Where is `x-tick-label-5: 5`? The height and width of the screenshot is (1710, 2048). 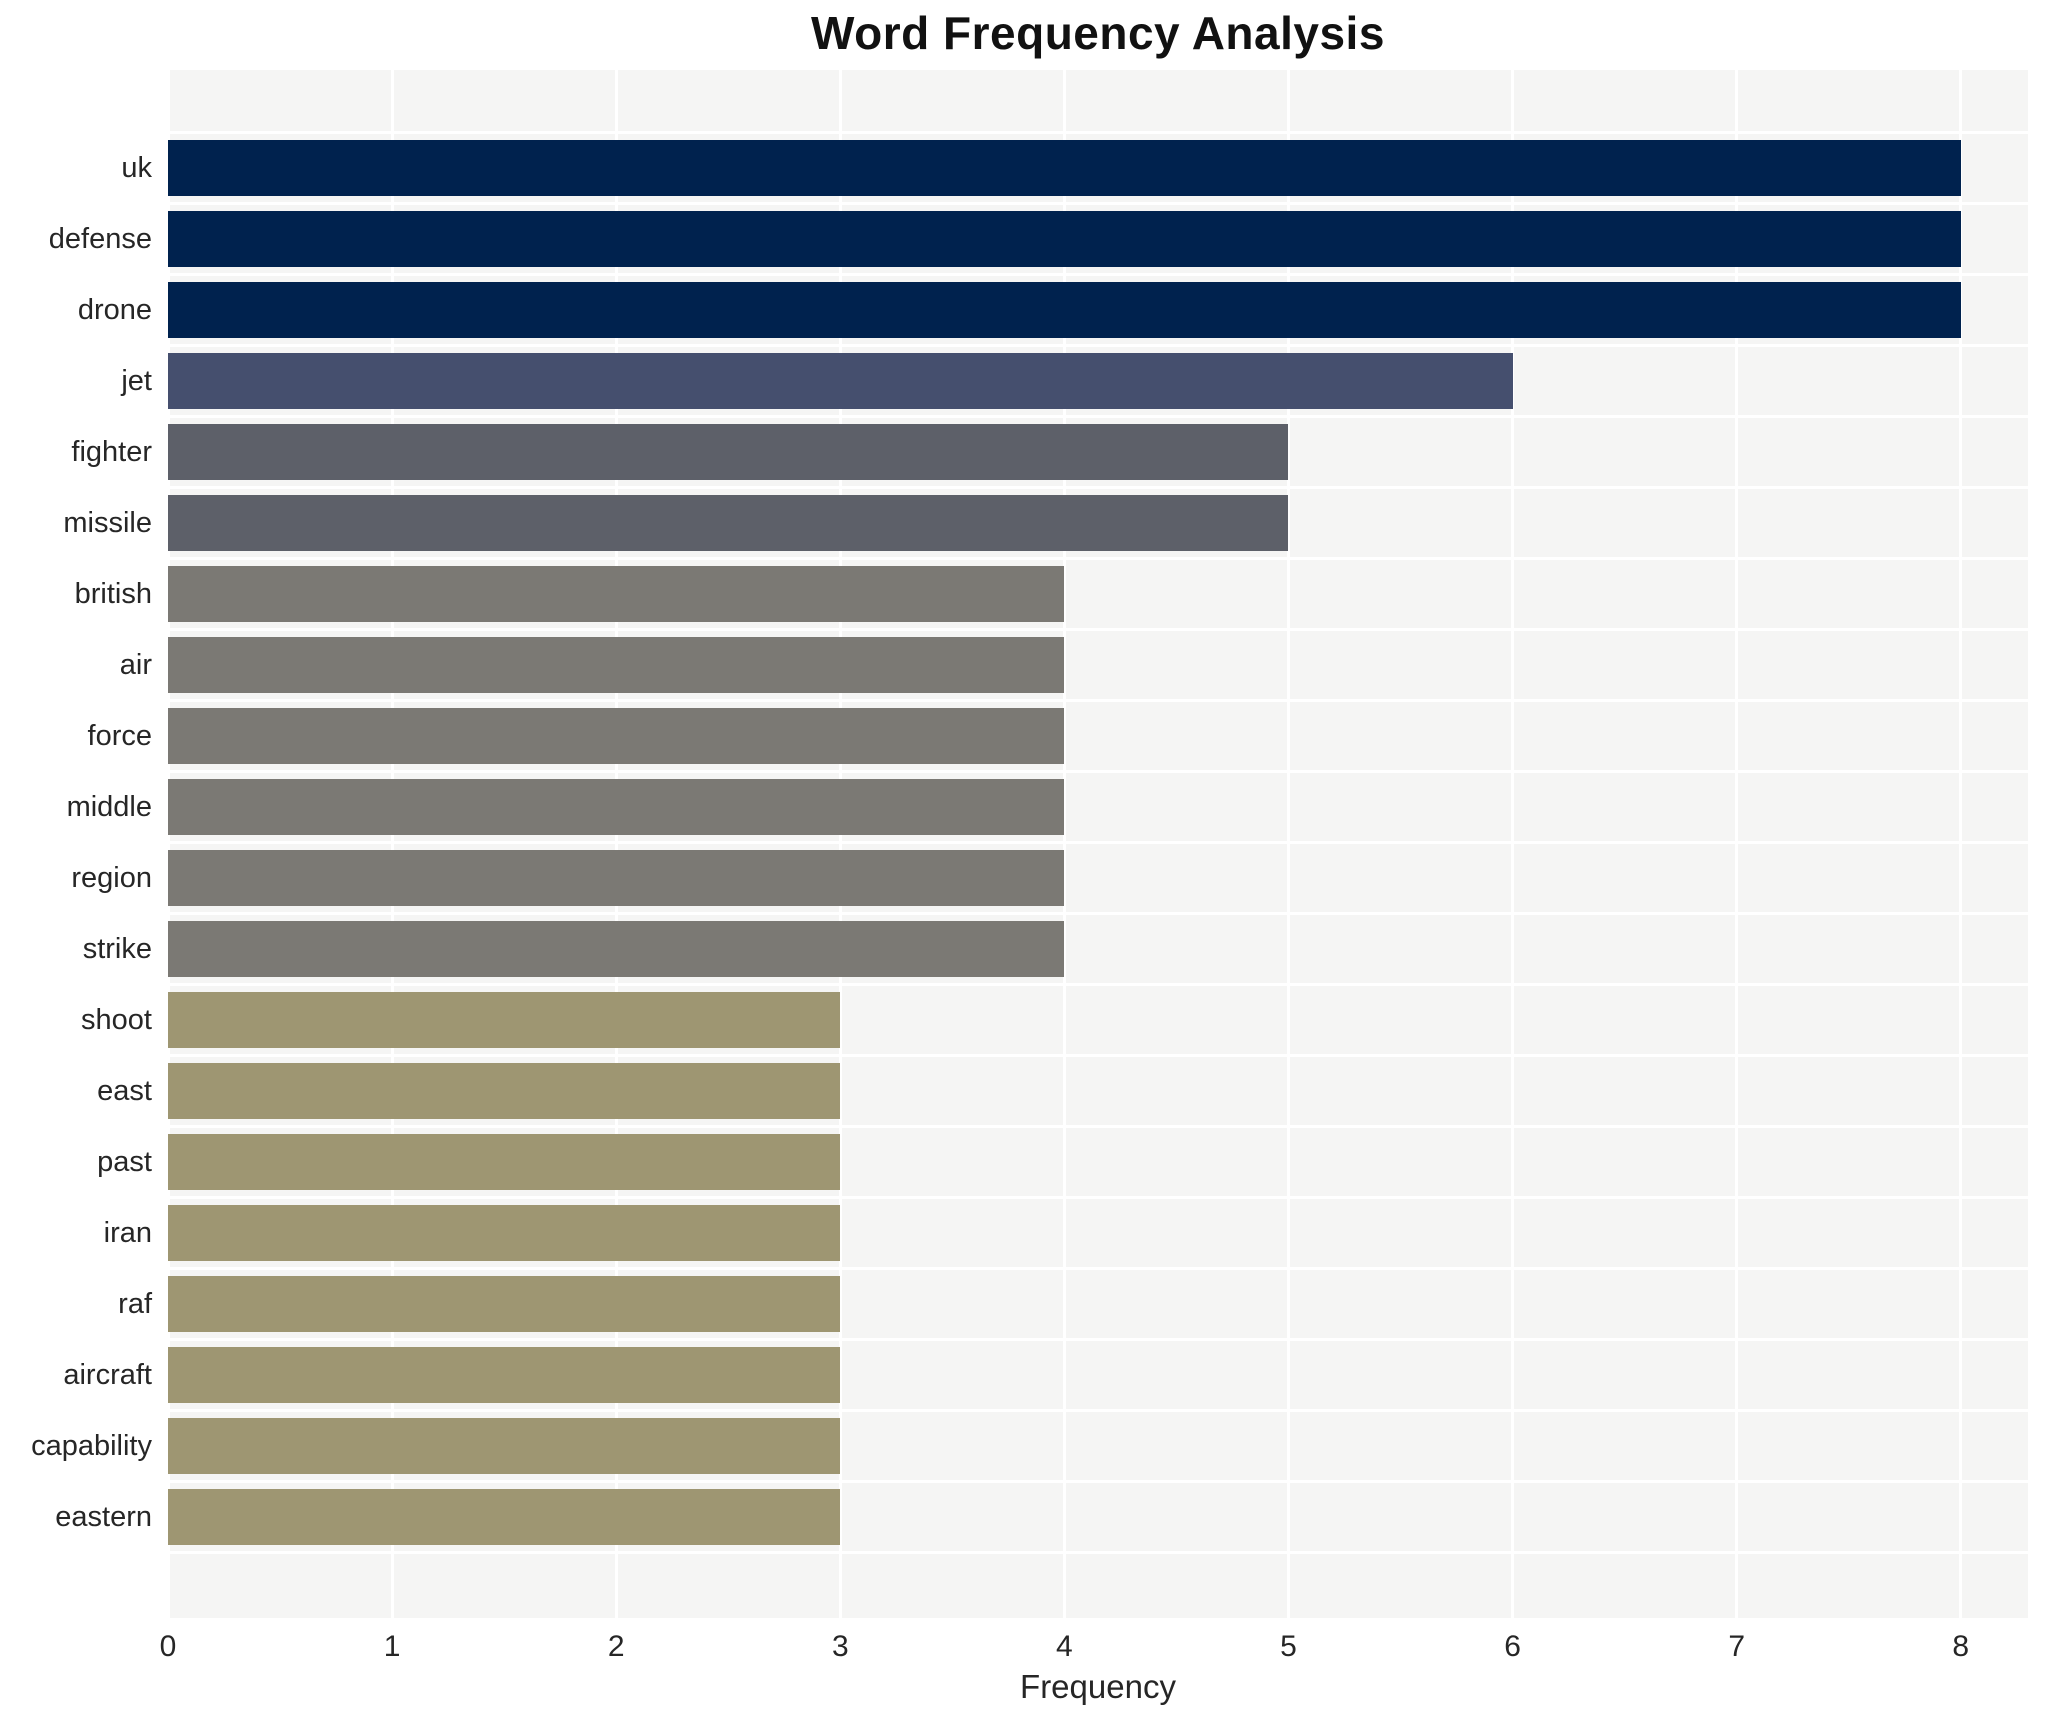 x-tick-label-5: 5 is located at coordinates (1288, 1646).